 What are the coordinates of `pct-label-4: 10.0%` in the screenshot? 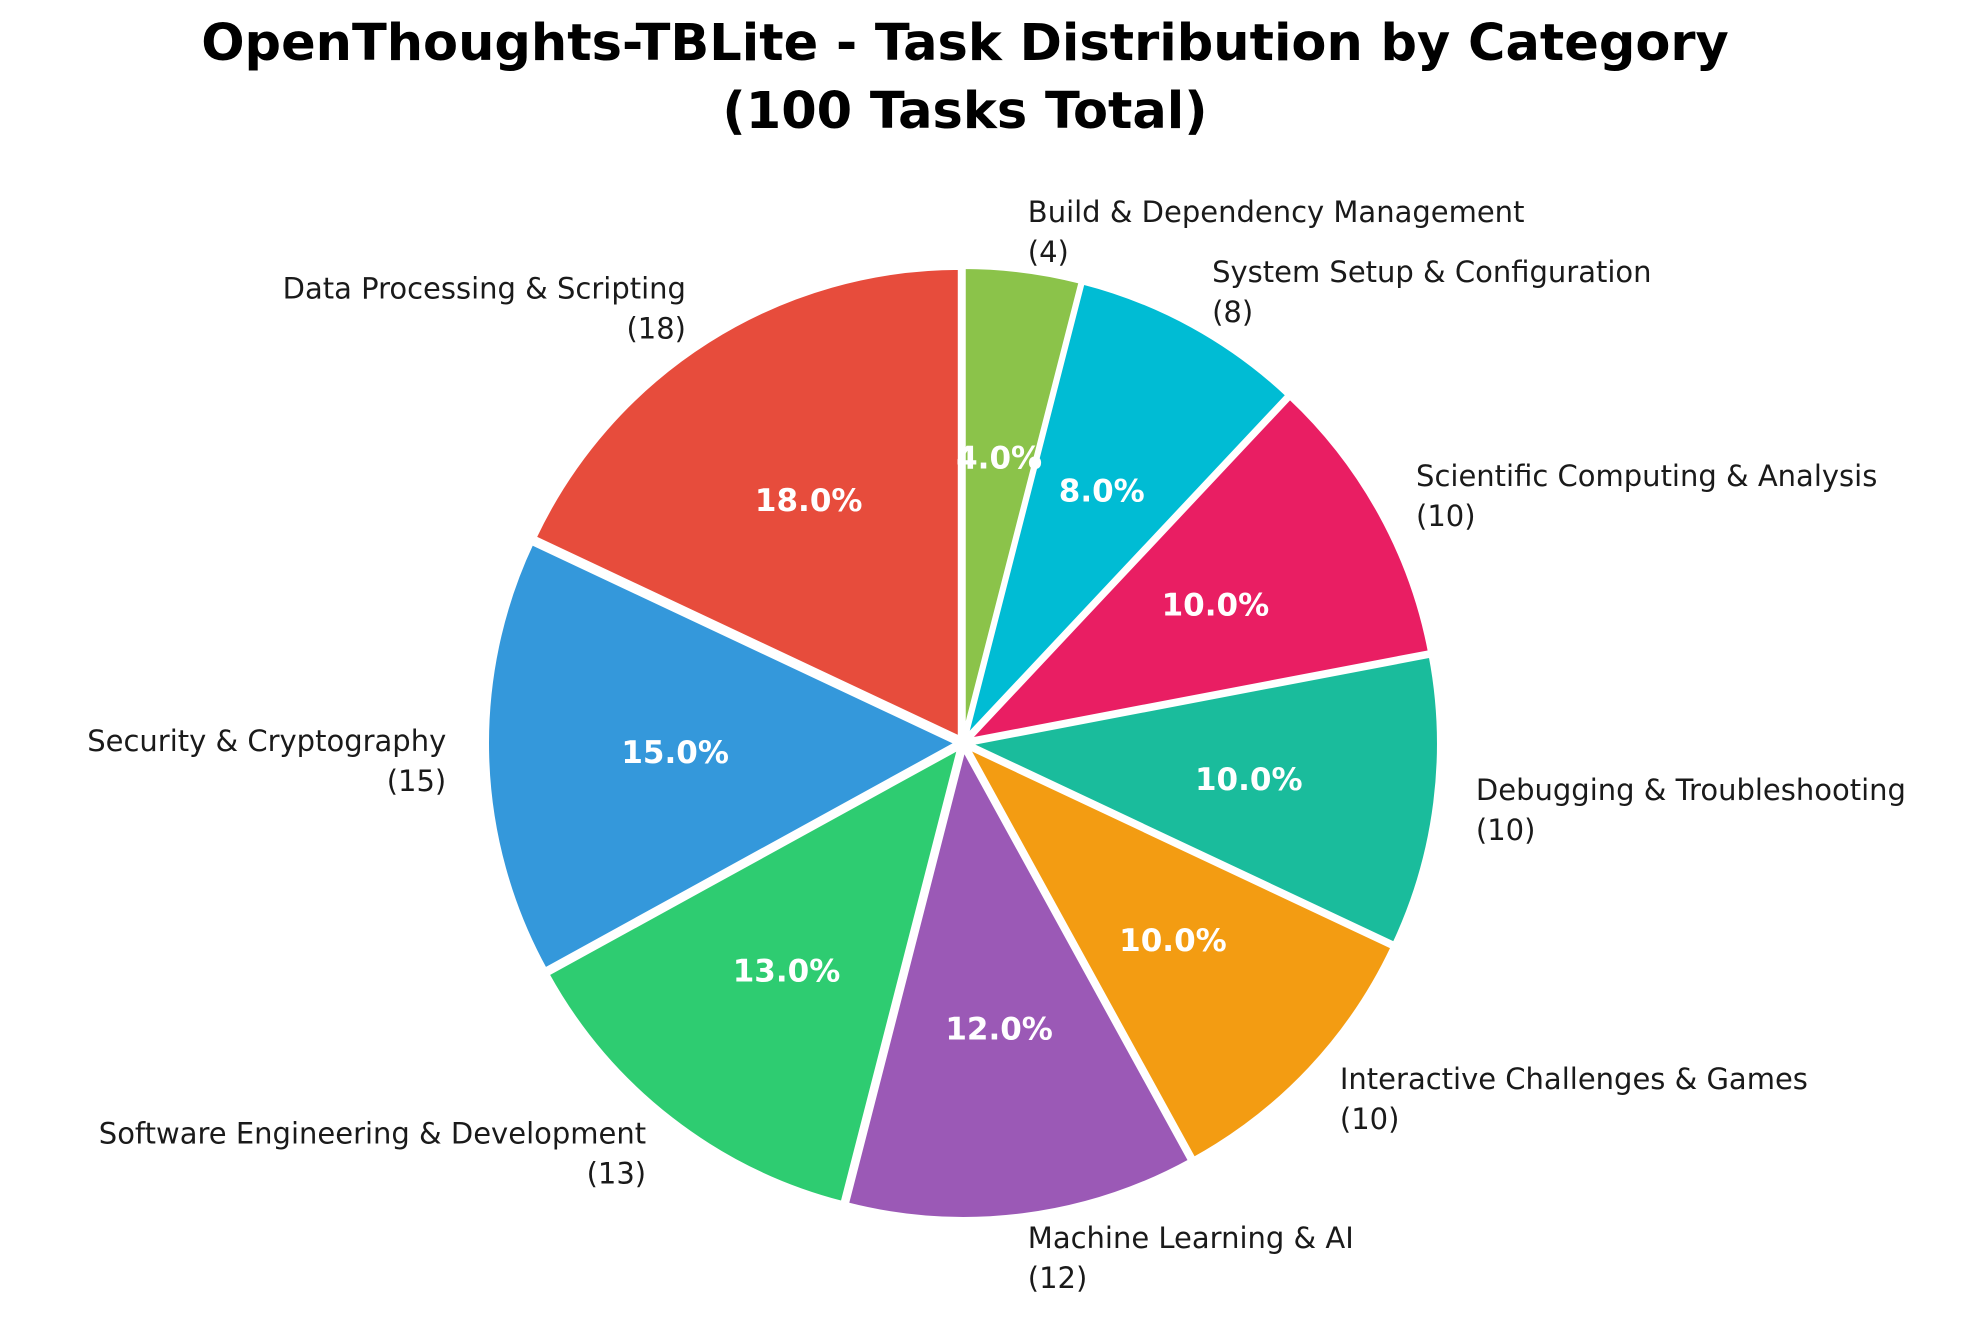 It's located at (1173, 941).